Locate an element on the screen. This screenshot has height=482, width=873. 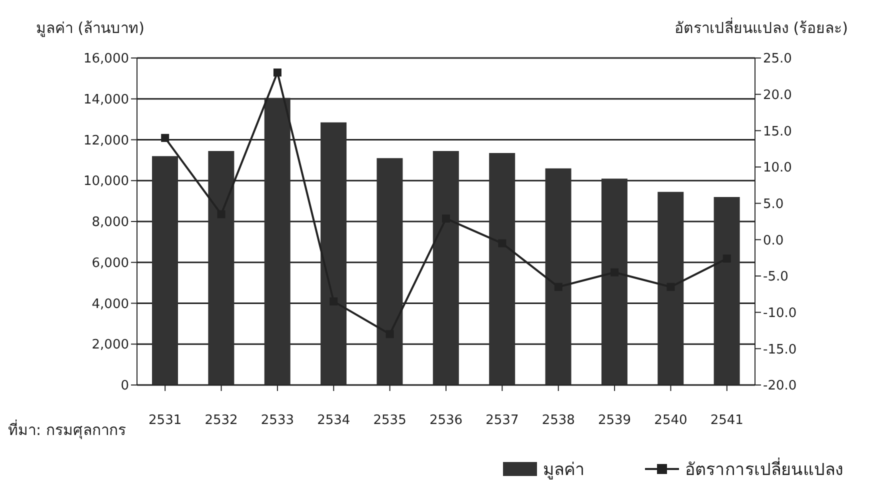
y-tick-label: 12,000 is located at coordinates (106, 140).